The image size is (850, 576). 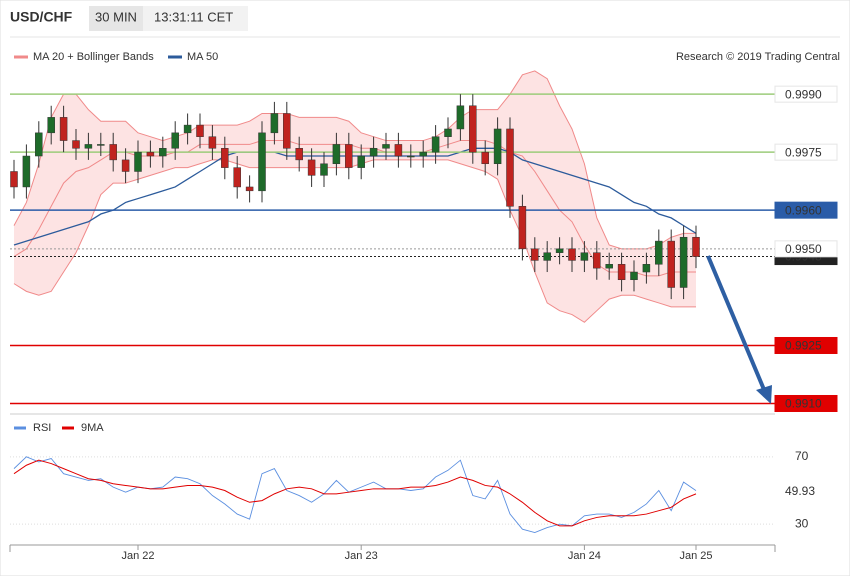 I want to click on interval: 30 MIN, so click(x=116, y=16).